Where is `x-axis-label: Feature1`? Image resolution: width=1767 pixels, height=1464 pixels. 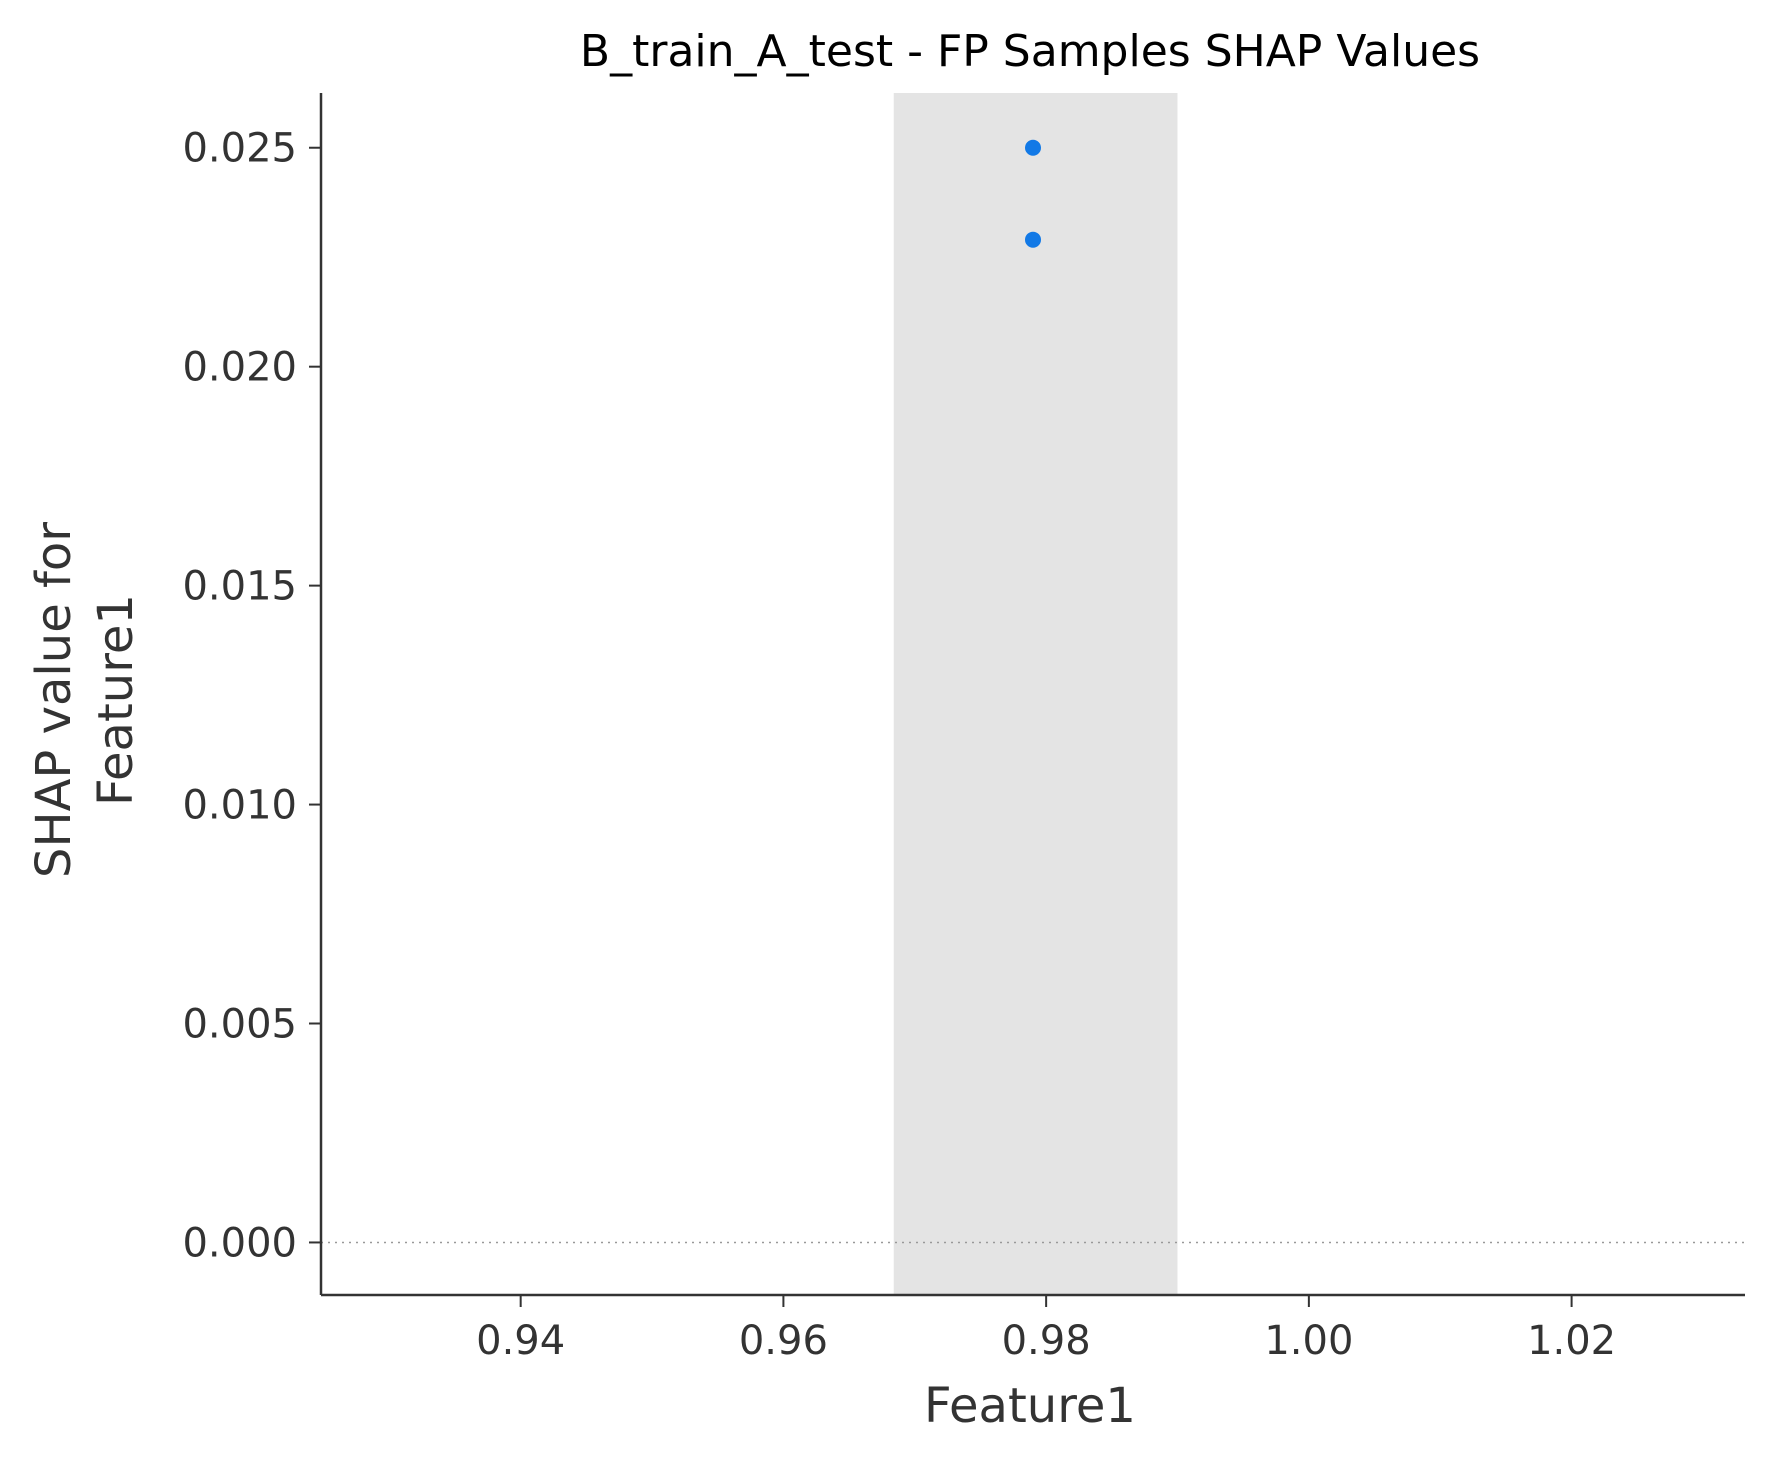 x-axis-label: Feature1 is located at coordinates (1030, 1406).